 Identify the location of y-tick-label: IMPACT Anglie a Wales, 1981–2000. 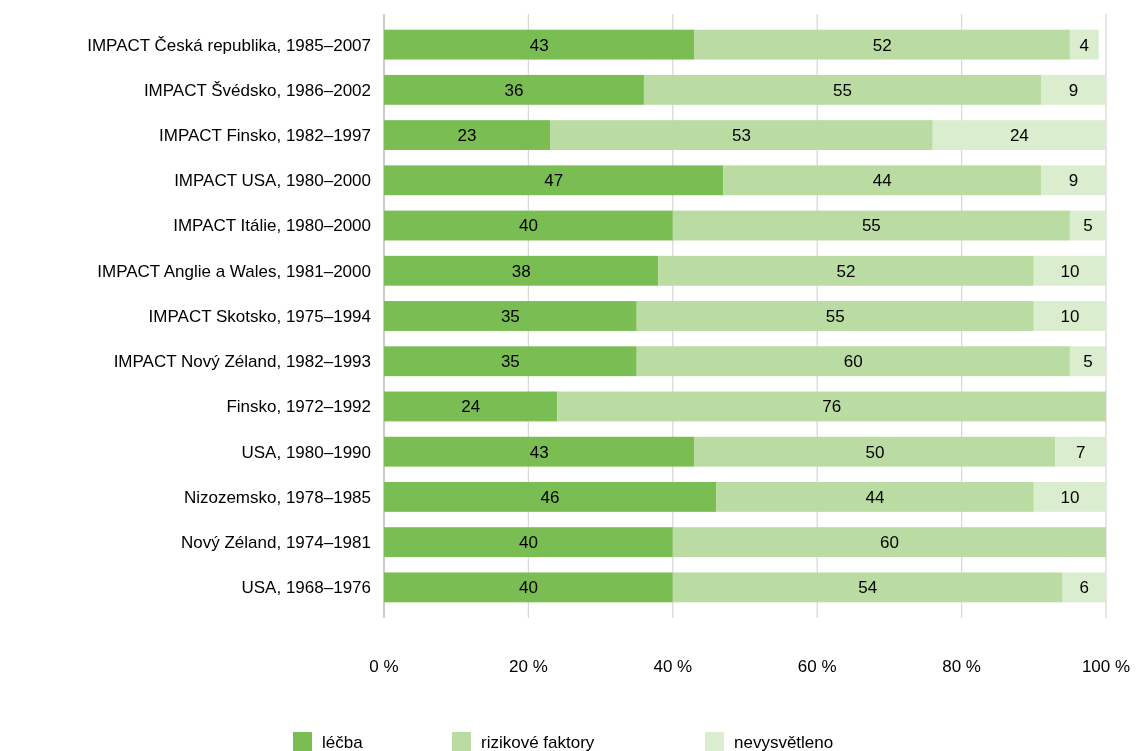
(234, 271).